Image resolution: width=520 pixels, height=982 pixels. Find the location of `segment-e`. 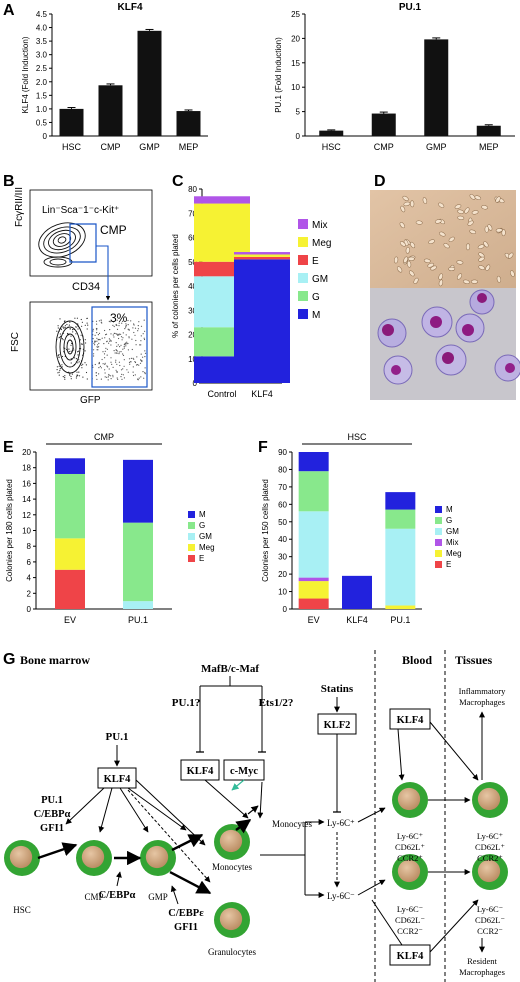

segment-e is located at coordinates (313, 603).